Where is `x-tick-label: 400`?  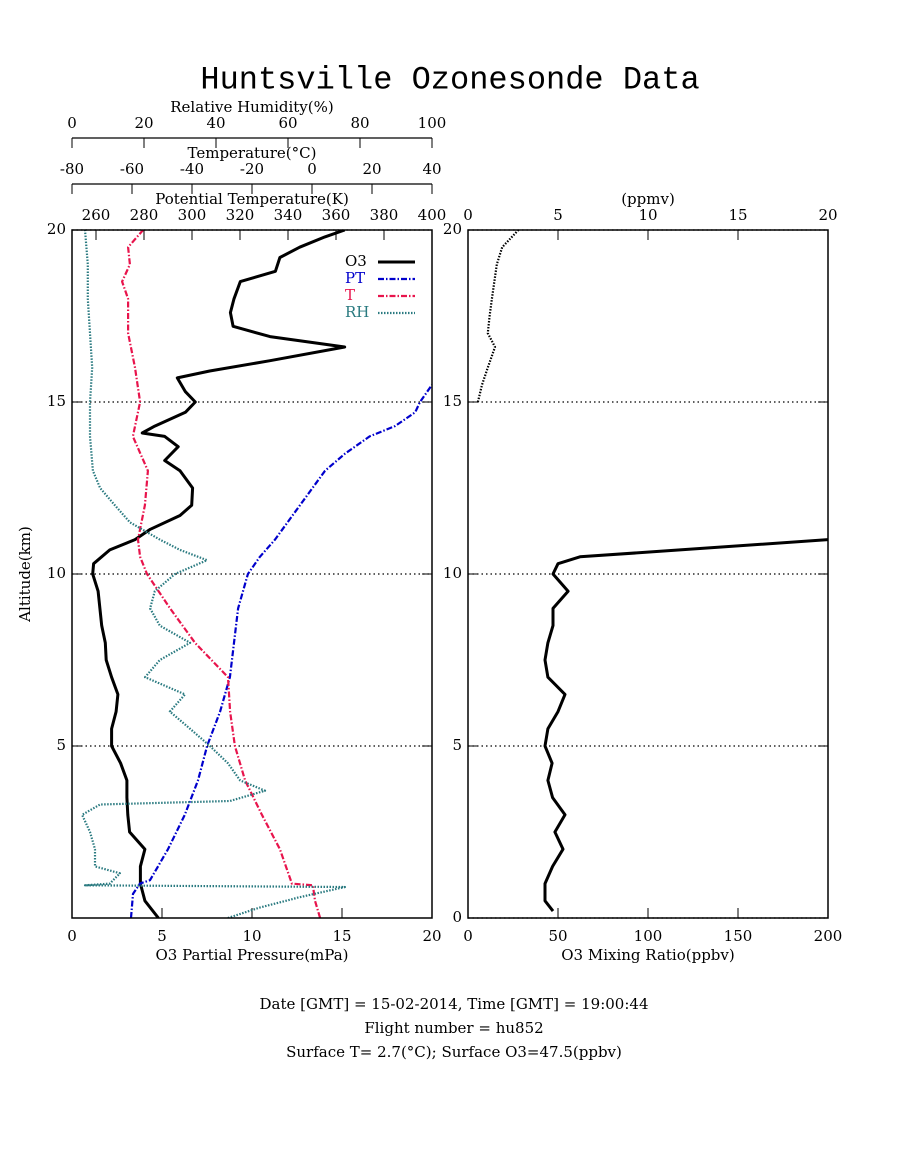 x-tick-label: 400 is located at coordinates (432, 215).